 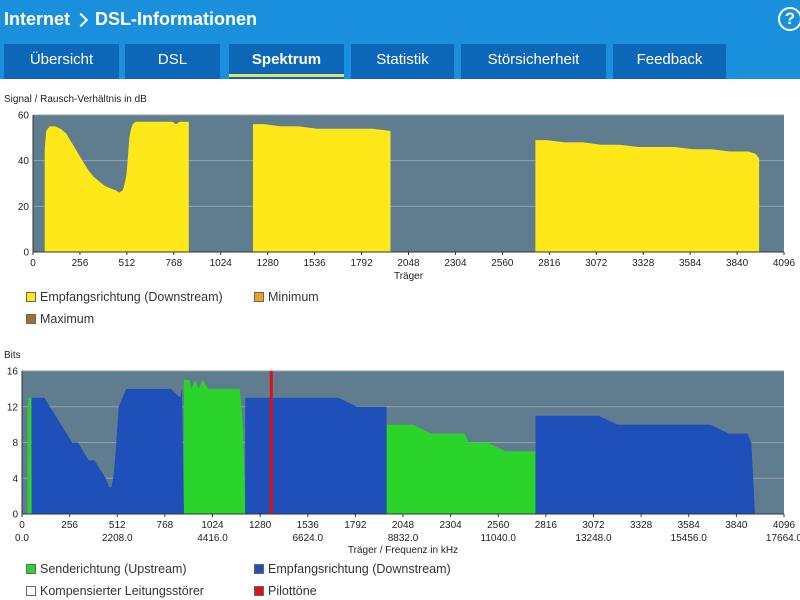 I want to click on legend-snr-downstream: Empfangsrichtung (Downstream), so click(x=124, y=297).